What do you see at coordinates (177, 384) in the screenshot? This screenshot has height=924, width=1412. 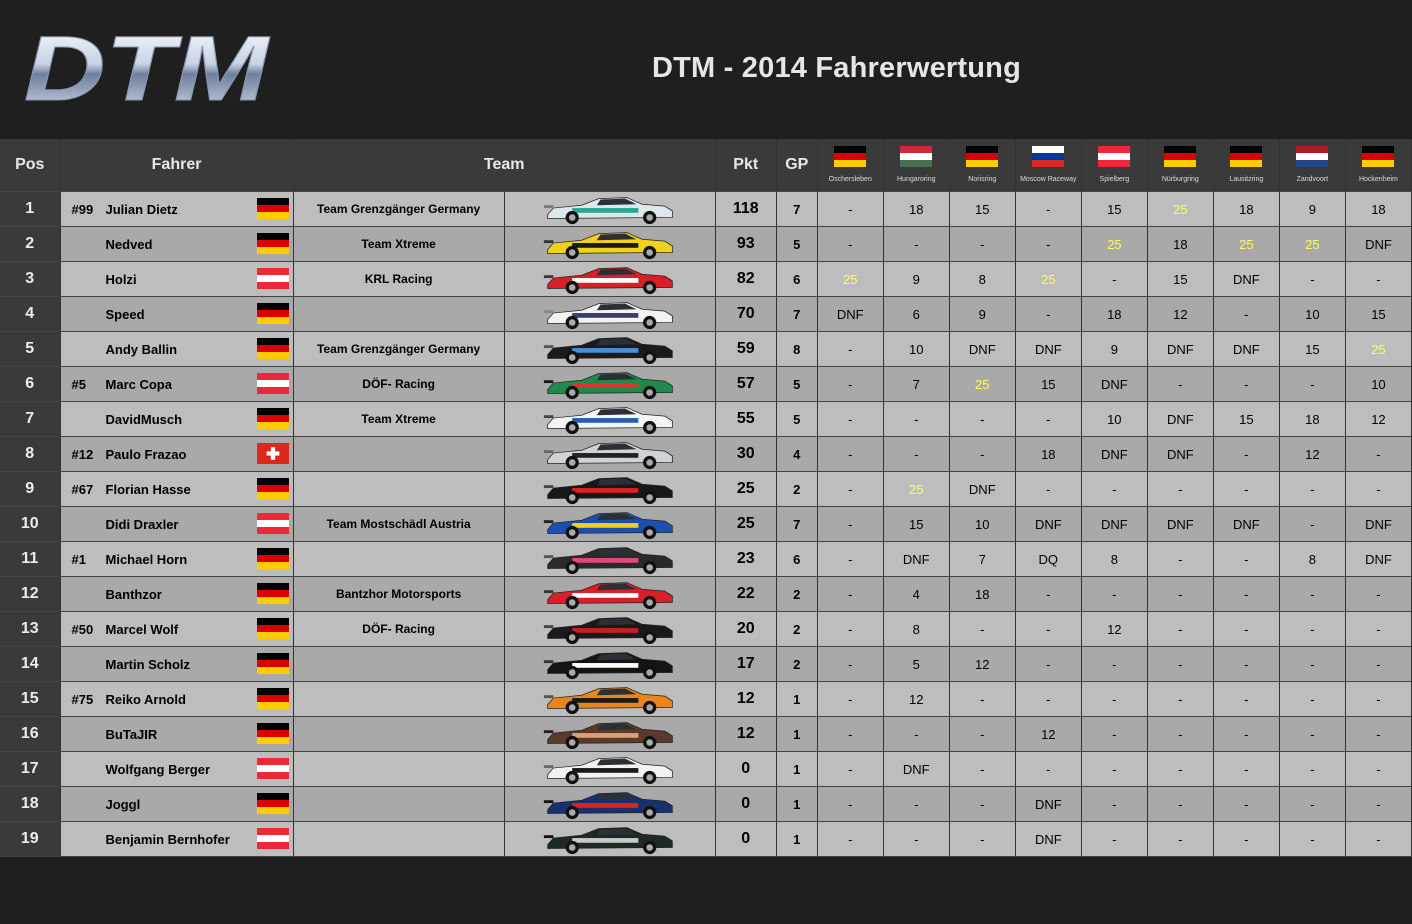 I see `driver-cell: #5 Marc Copa` at bounding box center [177, 384].